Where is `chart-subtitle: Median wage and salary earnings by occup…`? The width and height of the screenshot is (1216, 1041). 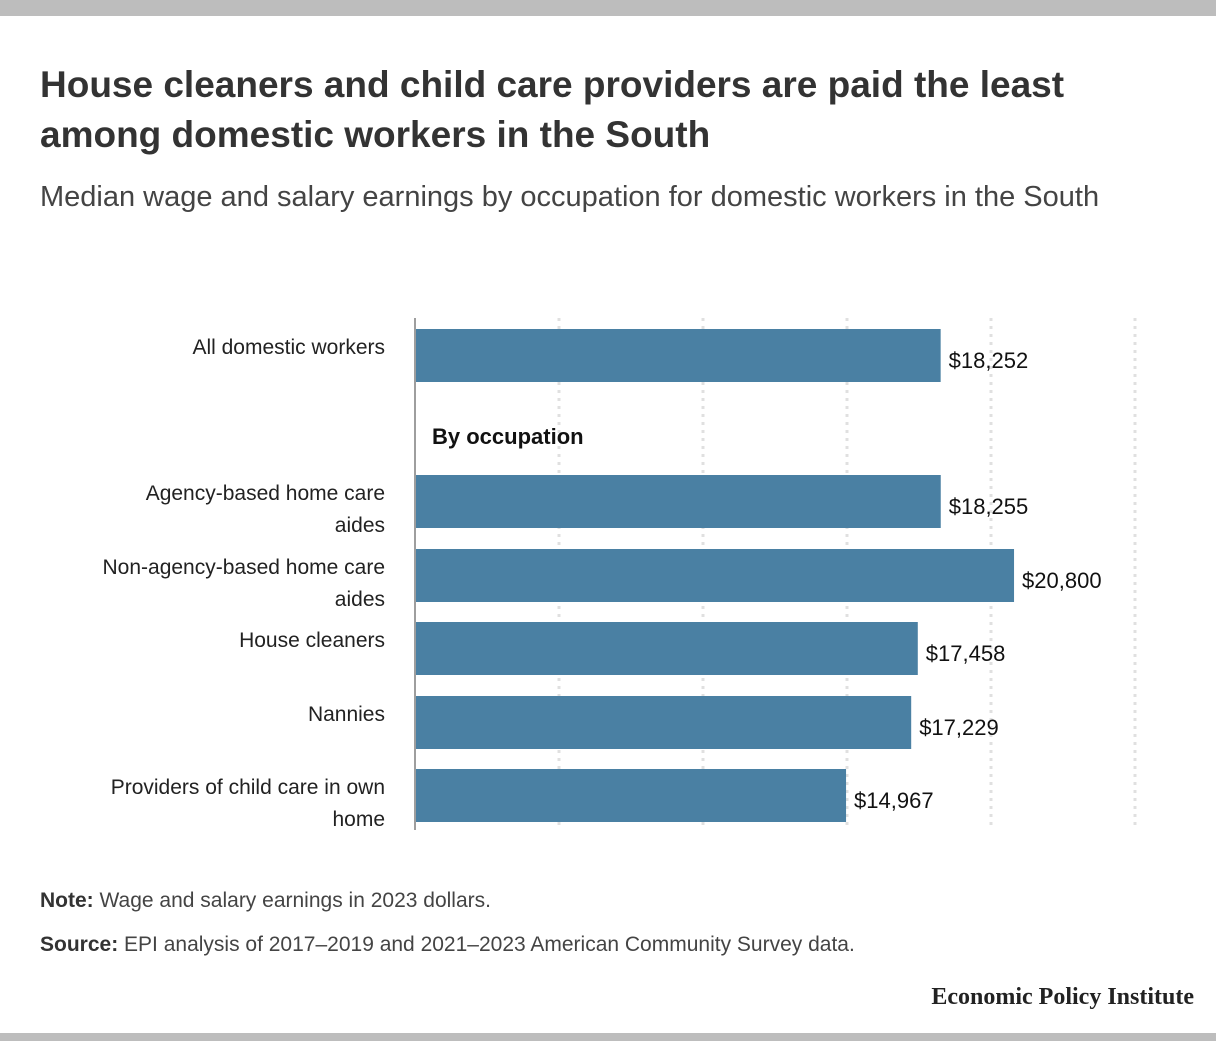 chart-subtitle: Median wage and salary earnings by occup… is located at coordinates (570, 197).